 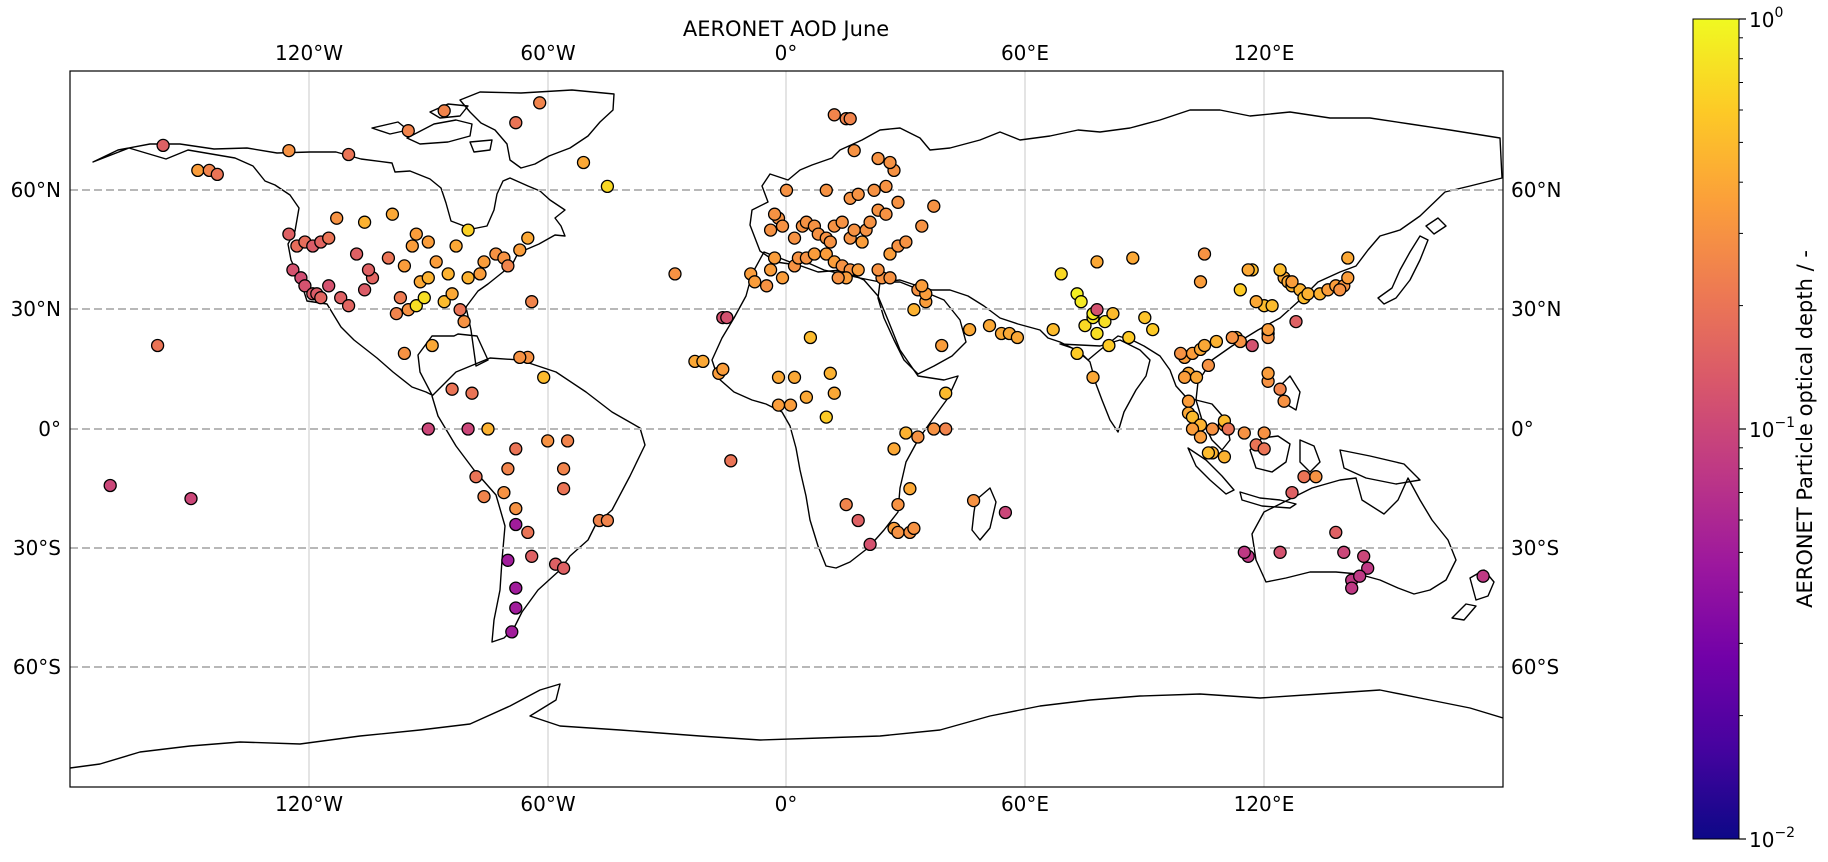 I want to click on left-lat-label: 30°N, so click(x=36, y=309).